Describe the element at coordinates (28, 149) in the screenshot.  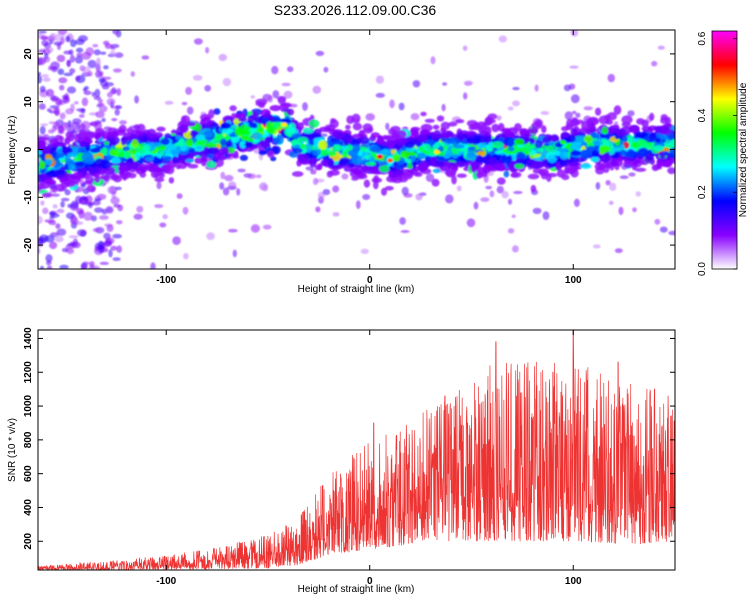
I see `y-tick-label: 0` at that location.